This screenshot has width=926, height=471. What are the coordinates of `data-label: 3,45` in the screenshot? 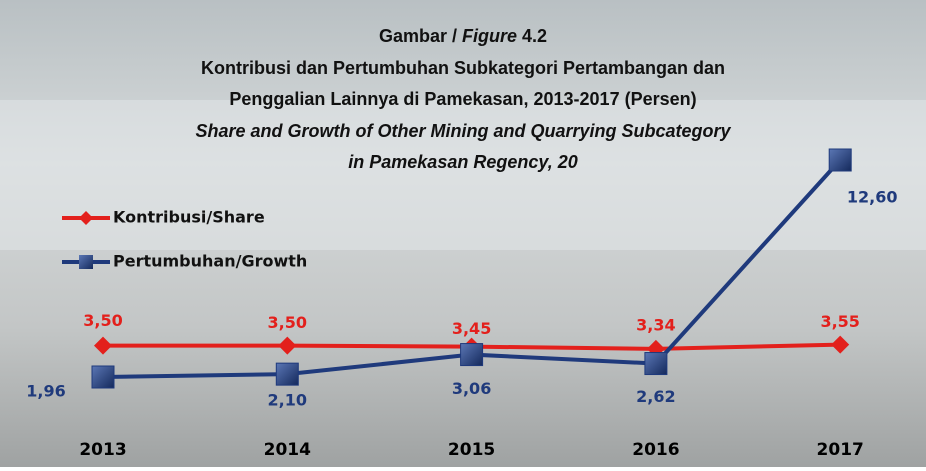 It's located at (471, 328).